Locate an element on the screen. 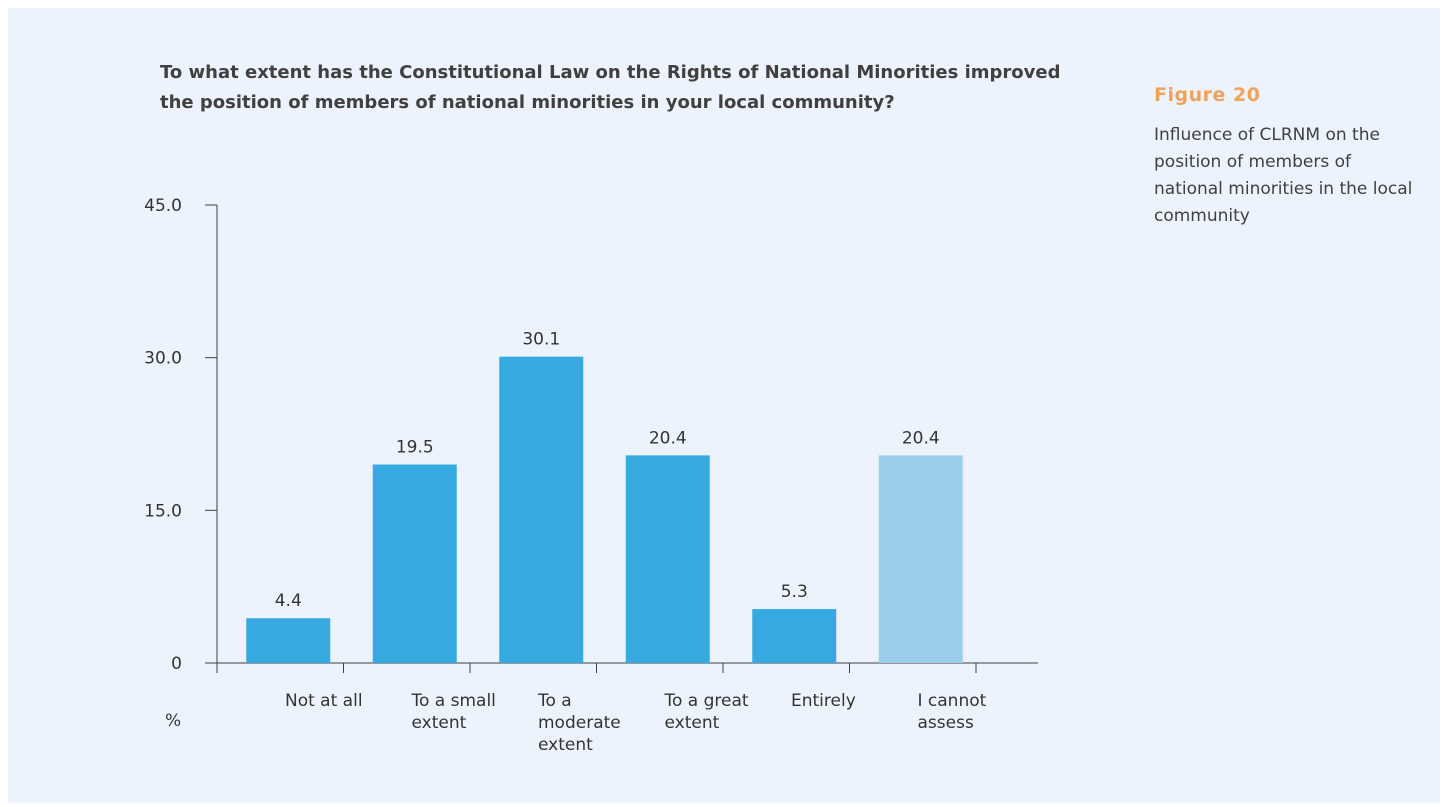  y-tick-label: 15.0 is located at coordinates (163, 511).